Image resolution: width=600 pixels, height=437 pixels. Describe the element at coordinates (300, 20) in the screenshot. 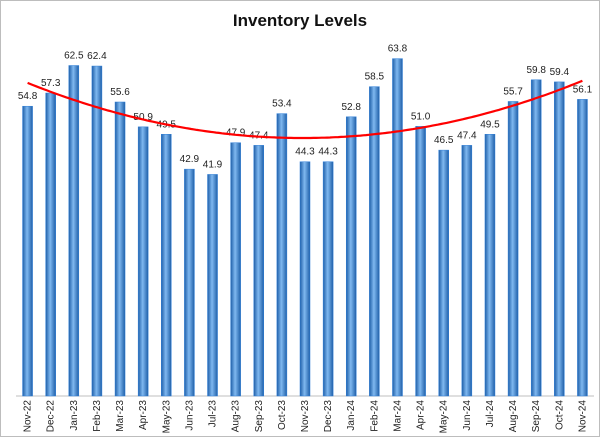

I see `chart-title: Inventory Levels` at that location.